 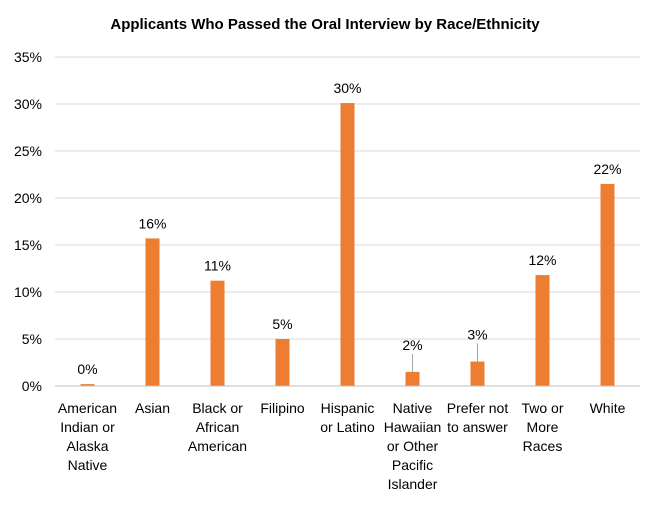 I want to click on x-tick-label: Two or More Races, so click(x=542, y=427).